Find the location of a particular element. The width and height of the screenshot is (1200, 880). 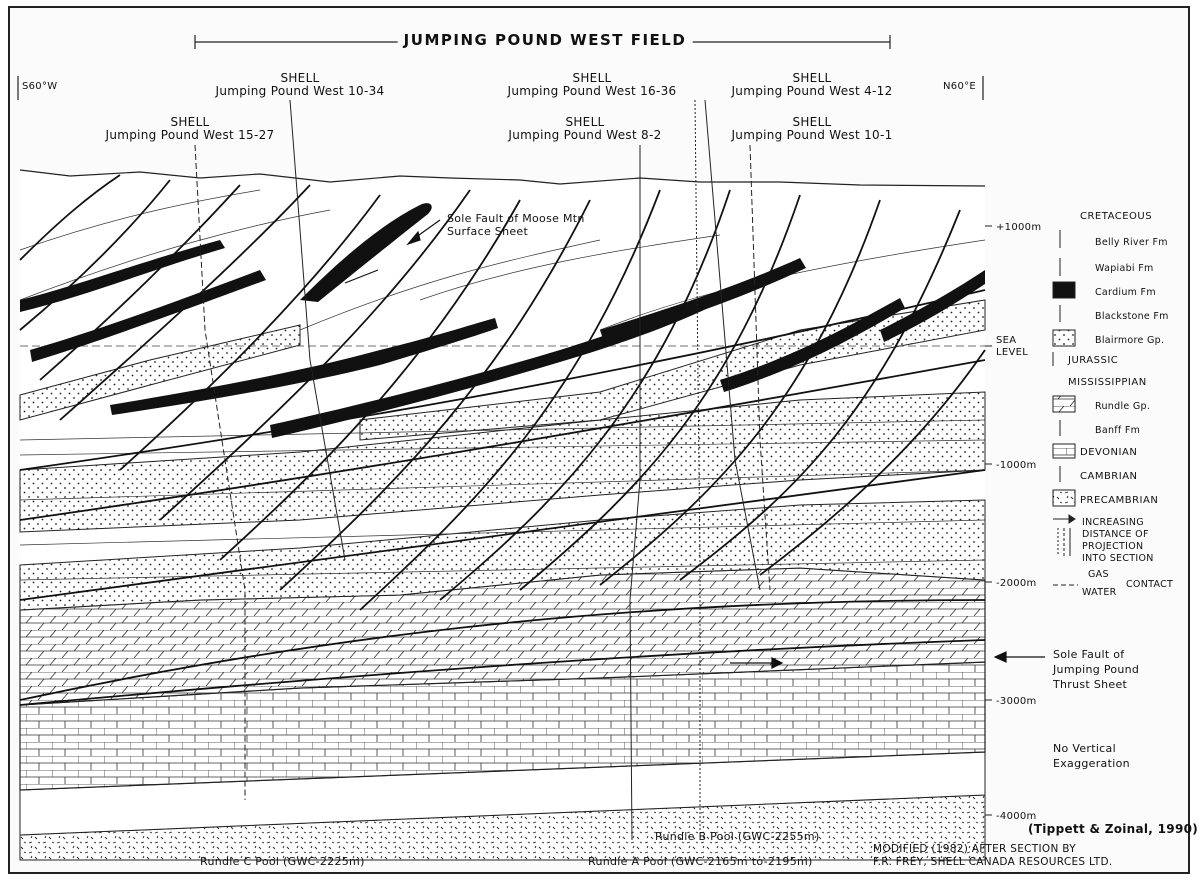

depth-minus-2000: -2000m is located at coordinates (1016, 583).